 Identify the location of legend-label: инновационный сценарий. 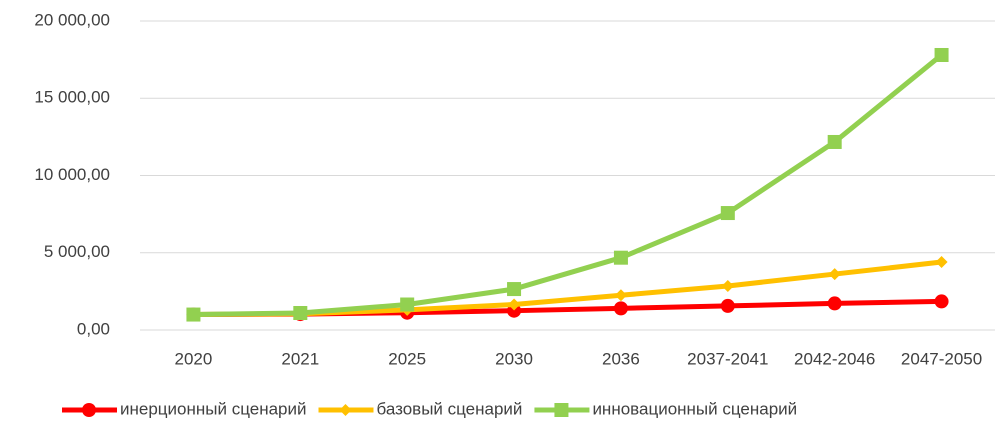
(694, 408).